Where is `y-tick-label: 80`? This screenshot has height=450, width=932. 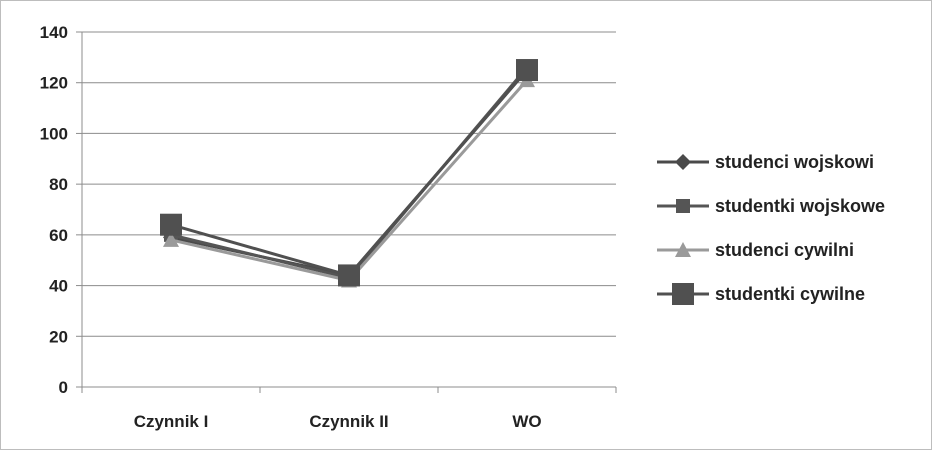 y-tick-label: 80 is located at coordinates (58, 184).